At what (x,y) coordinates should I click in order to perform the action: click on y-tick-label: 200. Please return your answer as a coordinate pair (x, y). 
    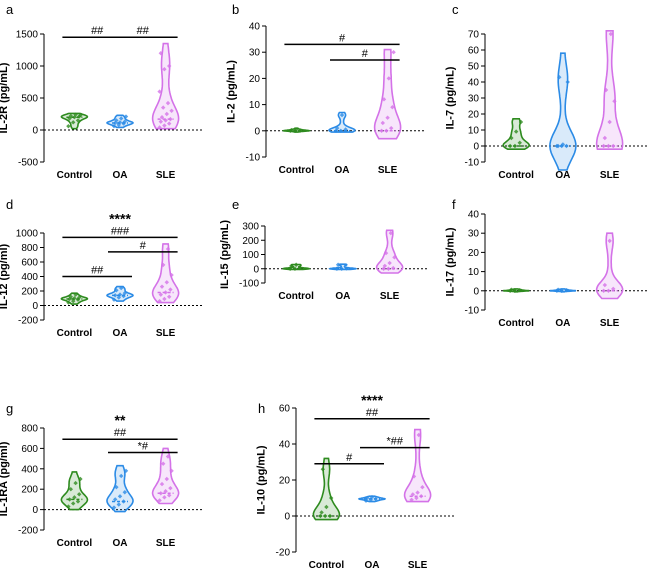
    Looking at the image, I should click on (250, 241).